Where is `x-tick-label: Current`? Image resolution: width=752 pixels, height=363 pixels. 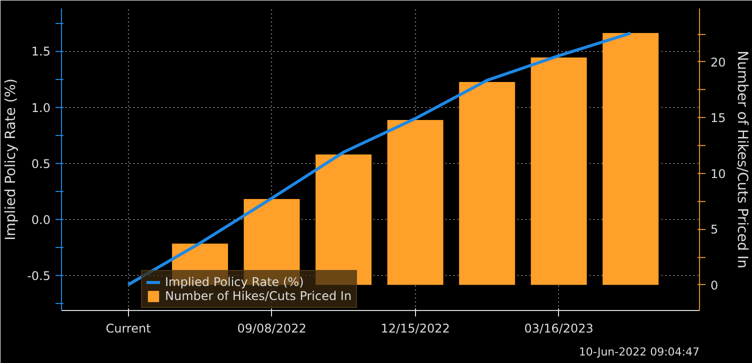
x-tick-label: Current is located at coordinates (129, 329).